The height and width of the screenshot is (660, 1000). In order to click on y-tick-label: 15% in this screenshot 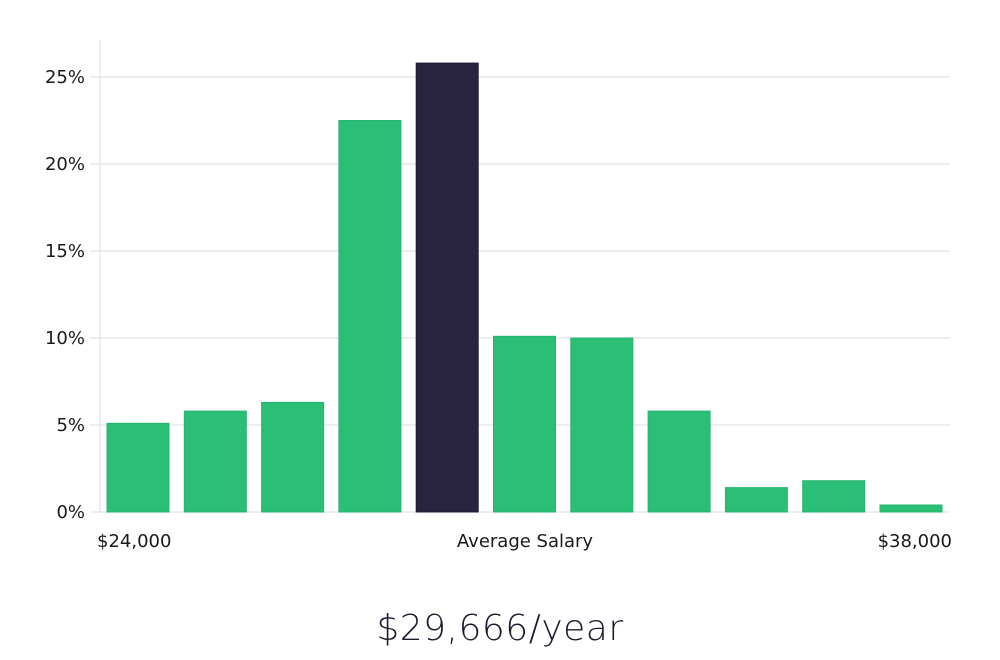, I will do `click(65, 251)`.